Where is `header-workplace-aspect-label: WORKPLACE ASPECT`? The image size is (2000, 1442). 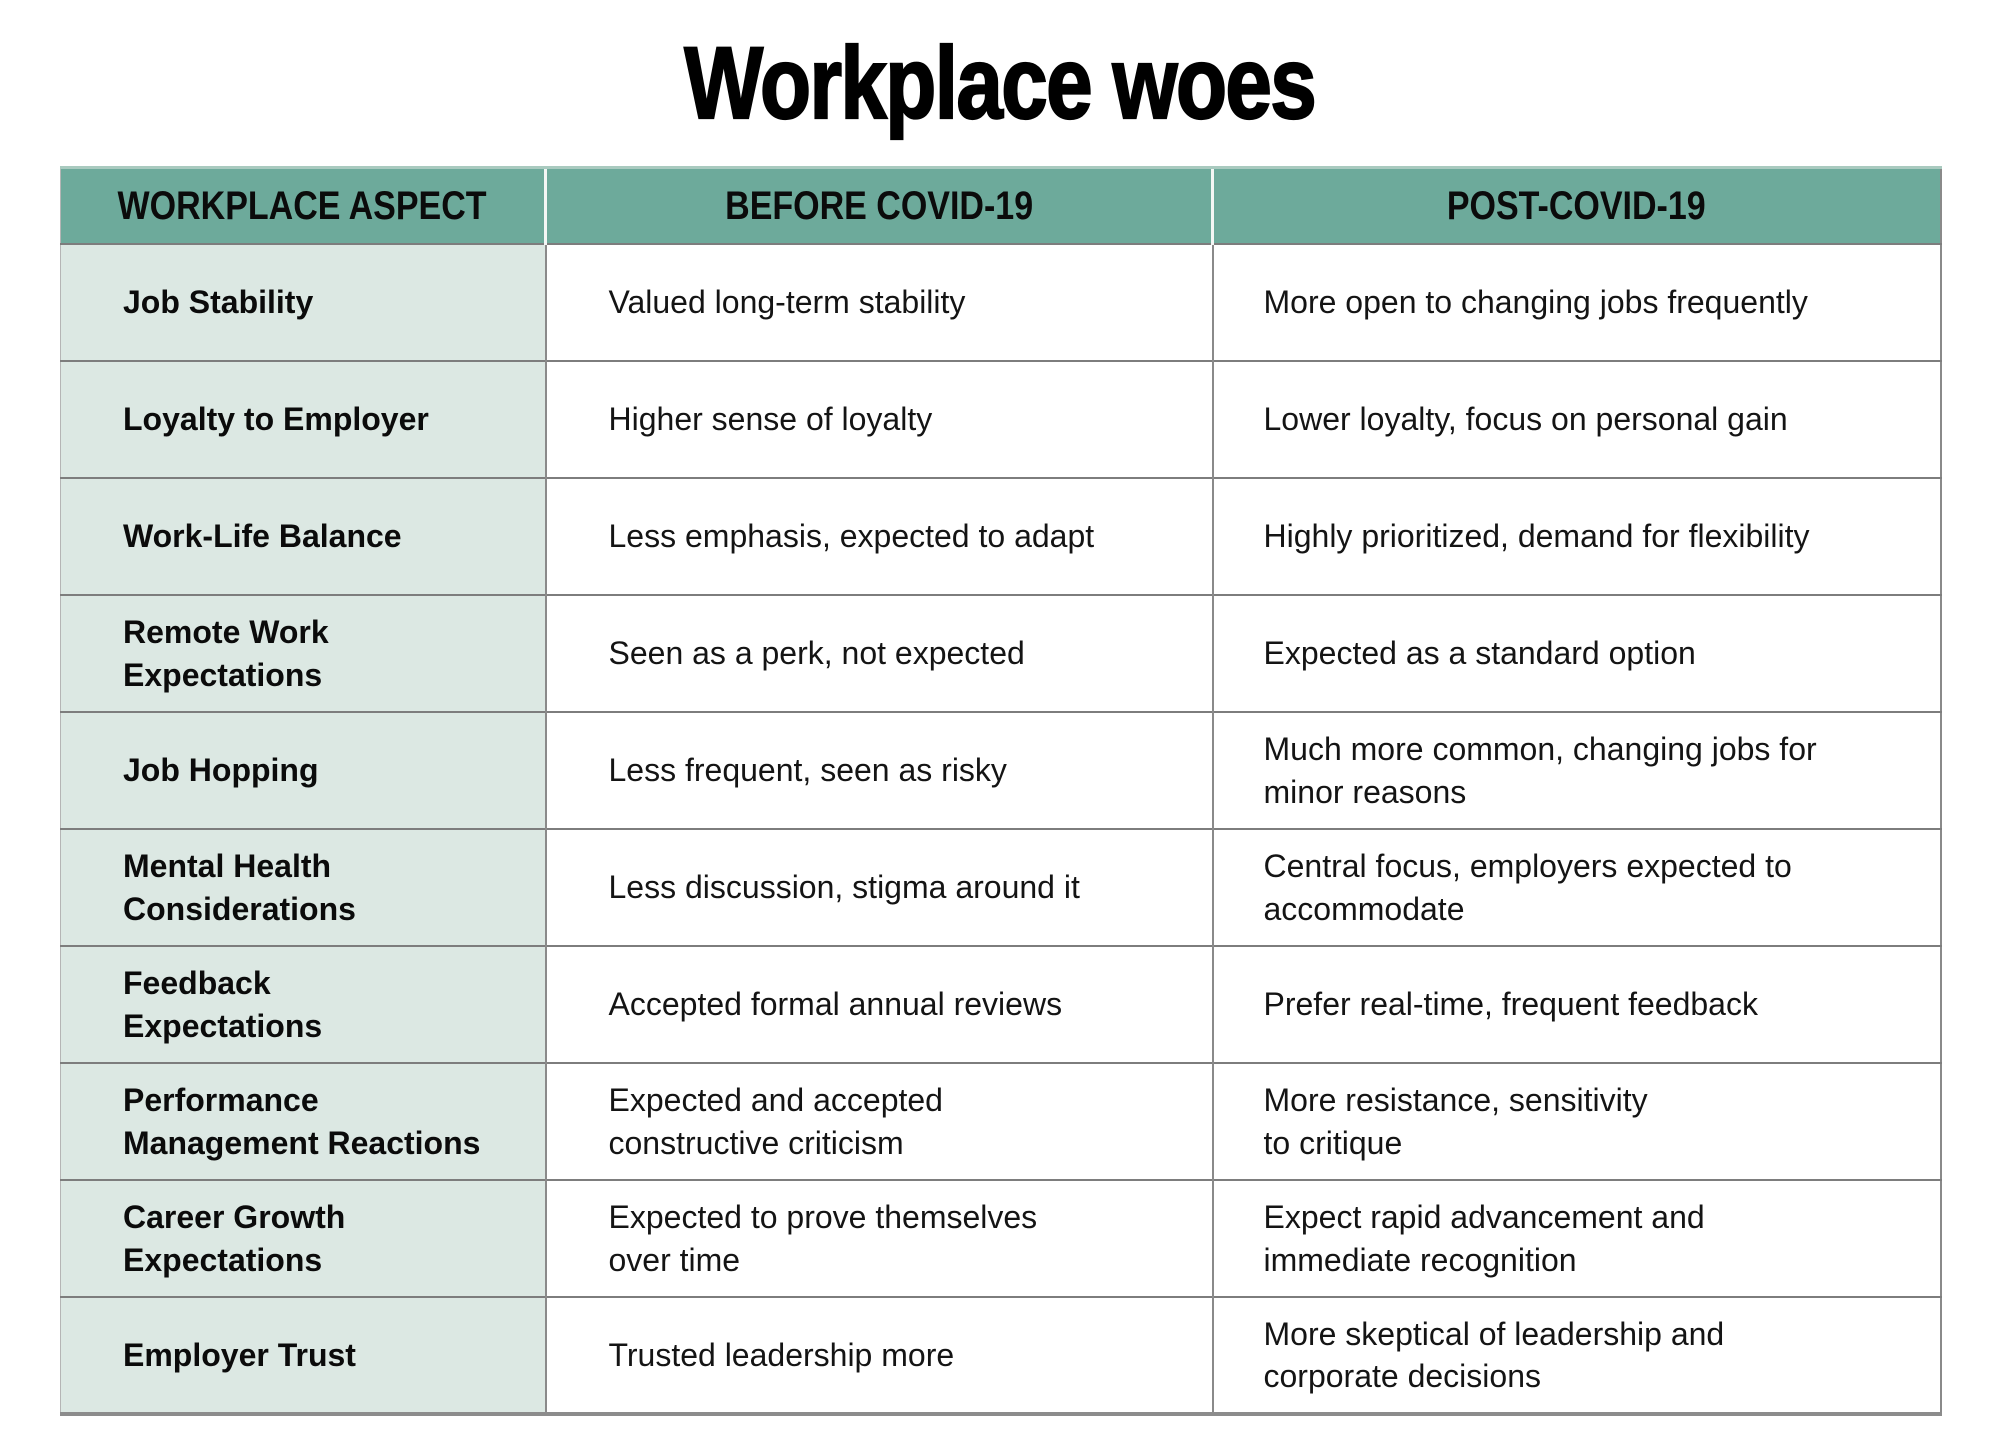
header-workplace-aspect-label: WORKPLACE ASPECT is located at coordinates (302, 205).